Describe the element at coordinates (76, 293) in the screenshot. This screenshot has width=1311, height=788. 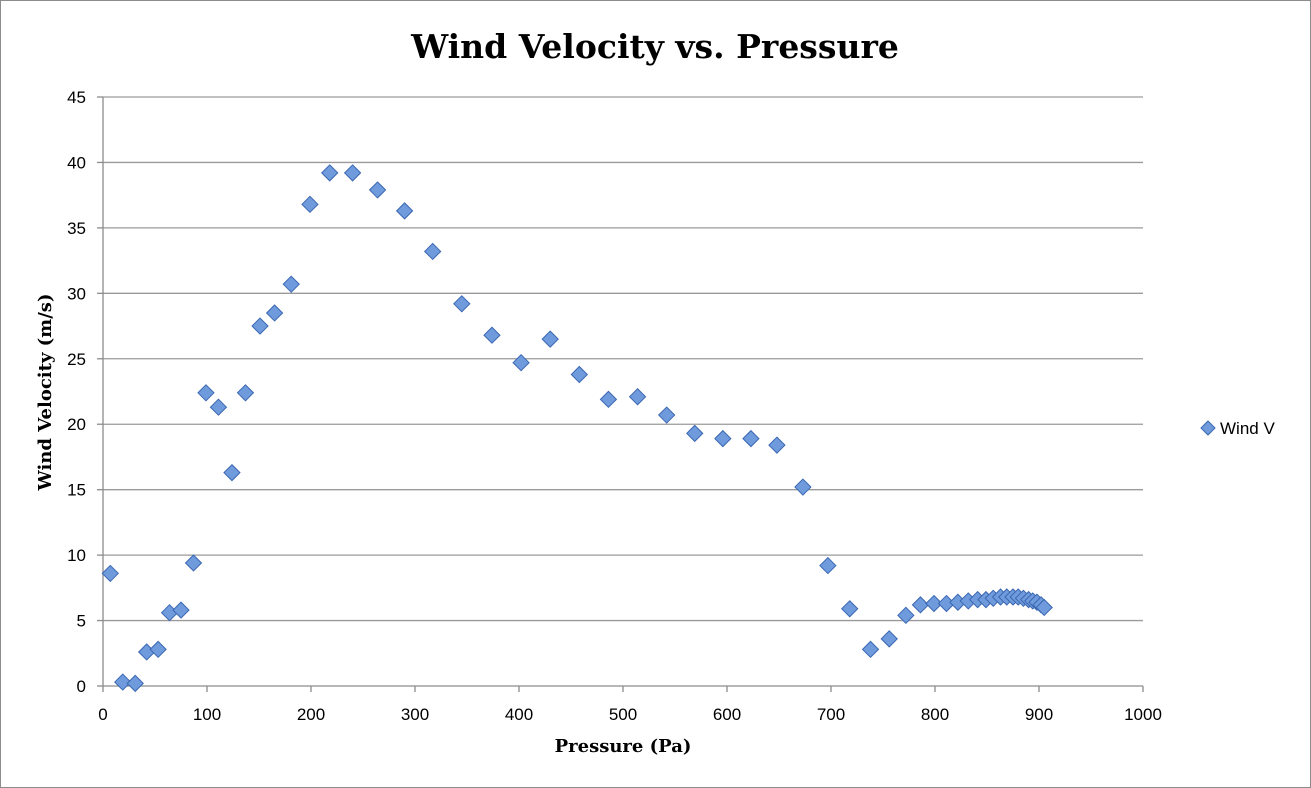
I see `y-tick-label: 30` at that location.